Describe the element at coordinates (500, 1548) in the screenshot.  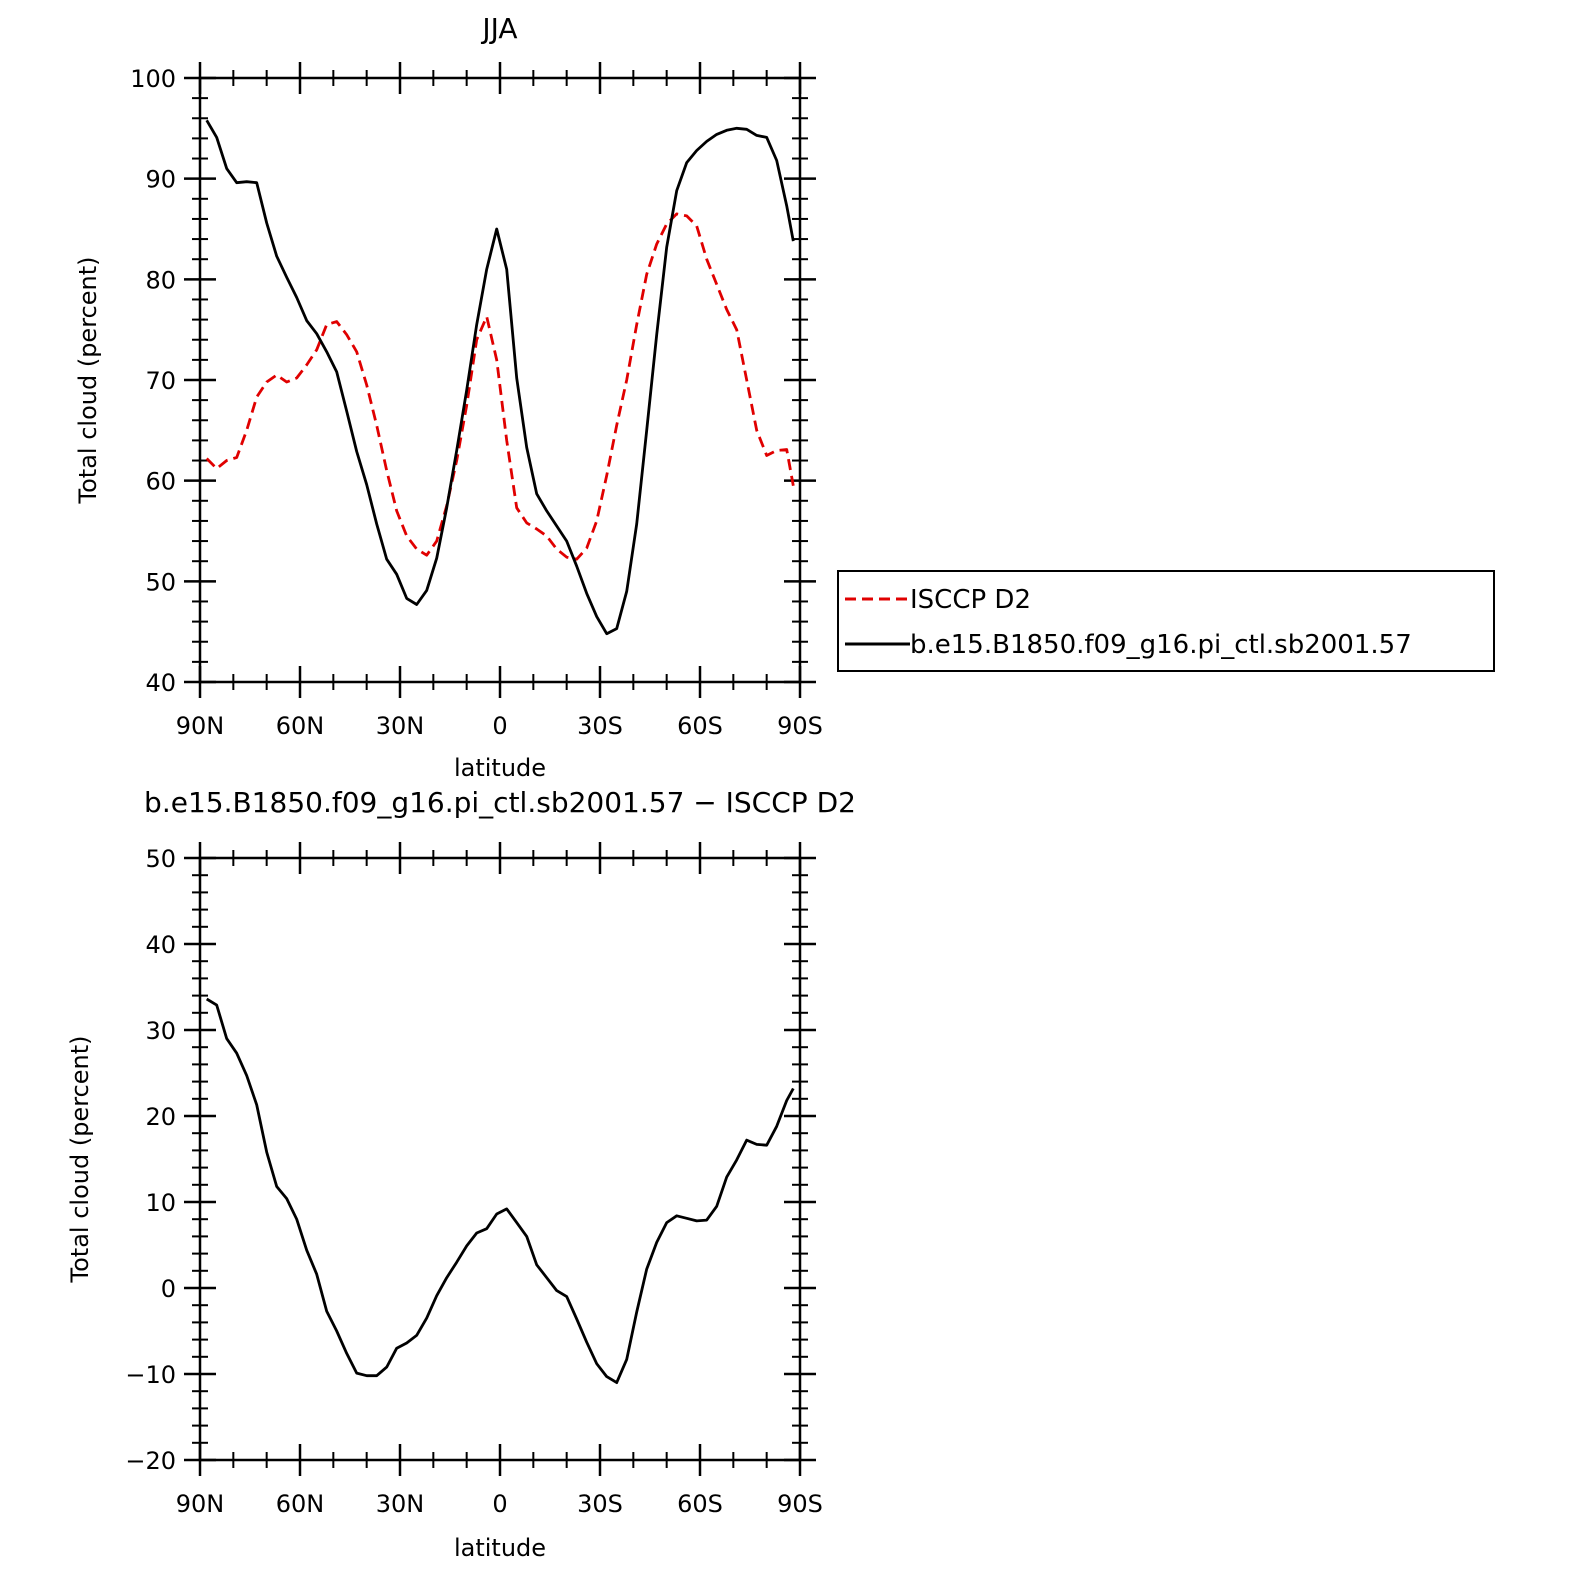
I see `bottom-x-axis-label: latitude` at that location.